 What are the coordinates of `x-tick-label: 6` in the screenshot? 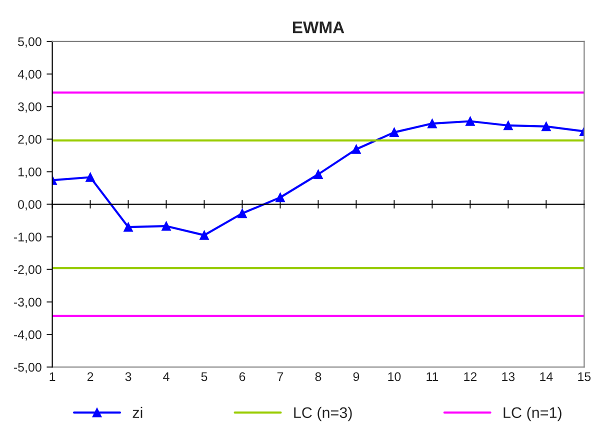 It's located at (242, 377).